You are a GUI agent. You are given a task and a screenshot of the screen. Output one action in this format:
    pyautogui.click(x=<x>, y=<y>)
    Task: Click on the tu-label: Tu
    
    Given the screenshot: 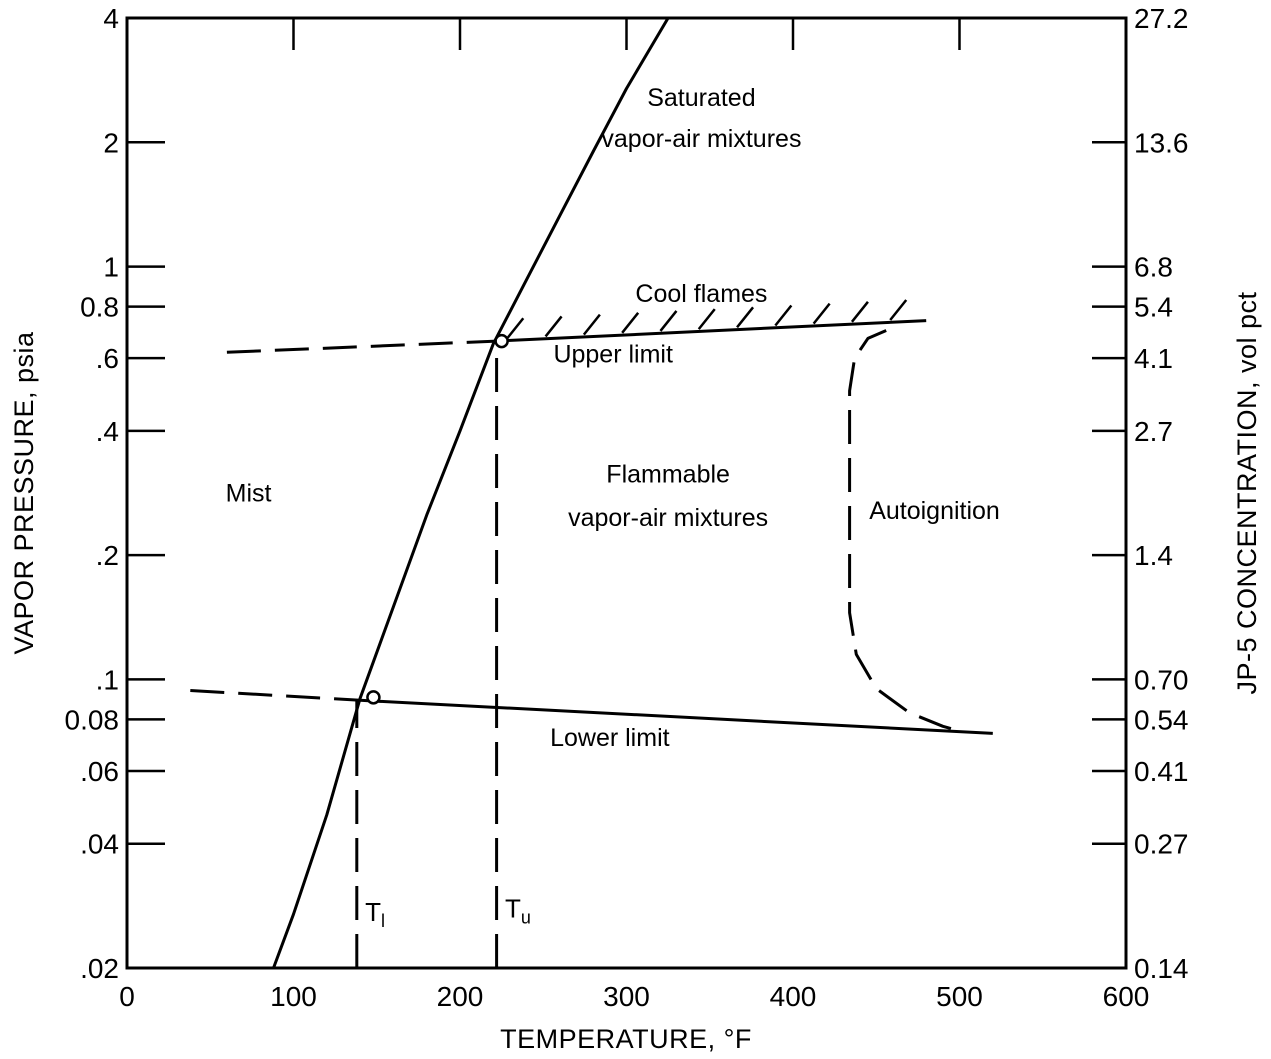 What is the action you would take?
    pyautogui.click(x=518, y=911)
    